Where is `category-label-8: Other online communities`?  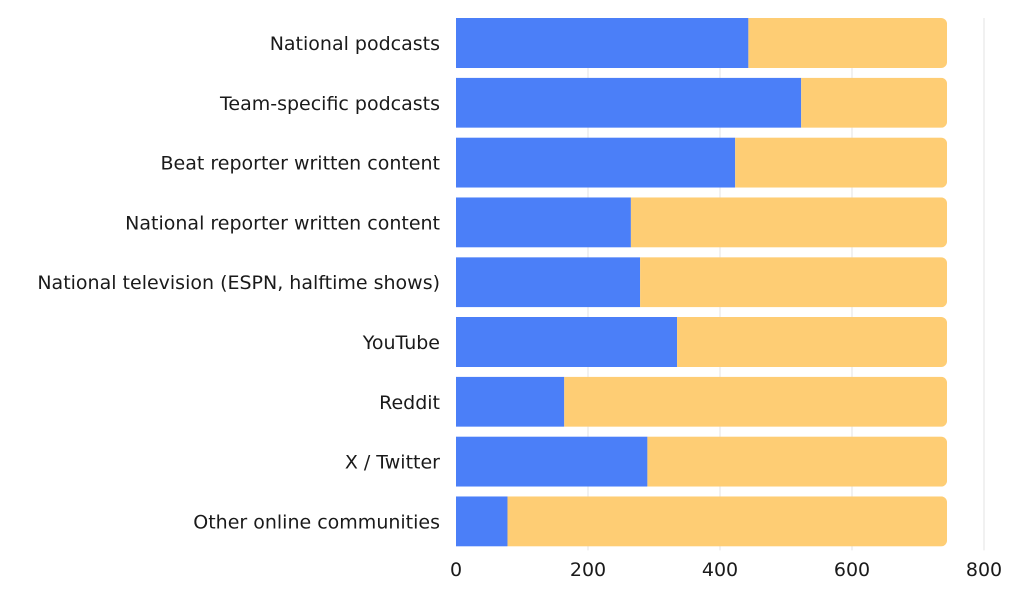 category-label-8: Other online communities is located at coordinates (316, 522).